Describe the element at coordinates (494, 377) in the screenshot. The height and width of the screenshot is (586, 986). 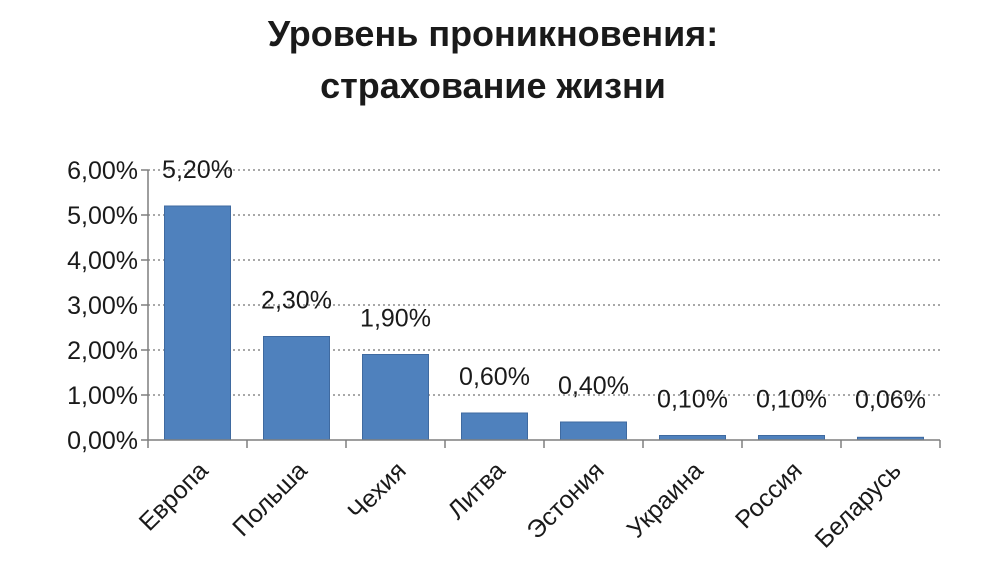
I see `data-label: 0,60%` at that location.